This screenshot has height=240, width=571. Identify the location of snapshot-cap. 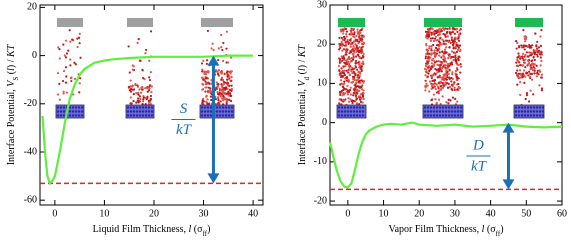
(529, 22).